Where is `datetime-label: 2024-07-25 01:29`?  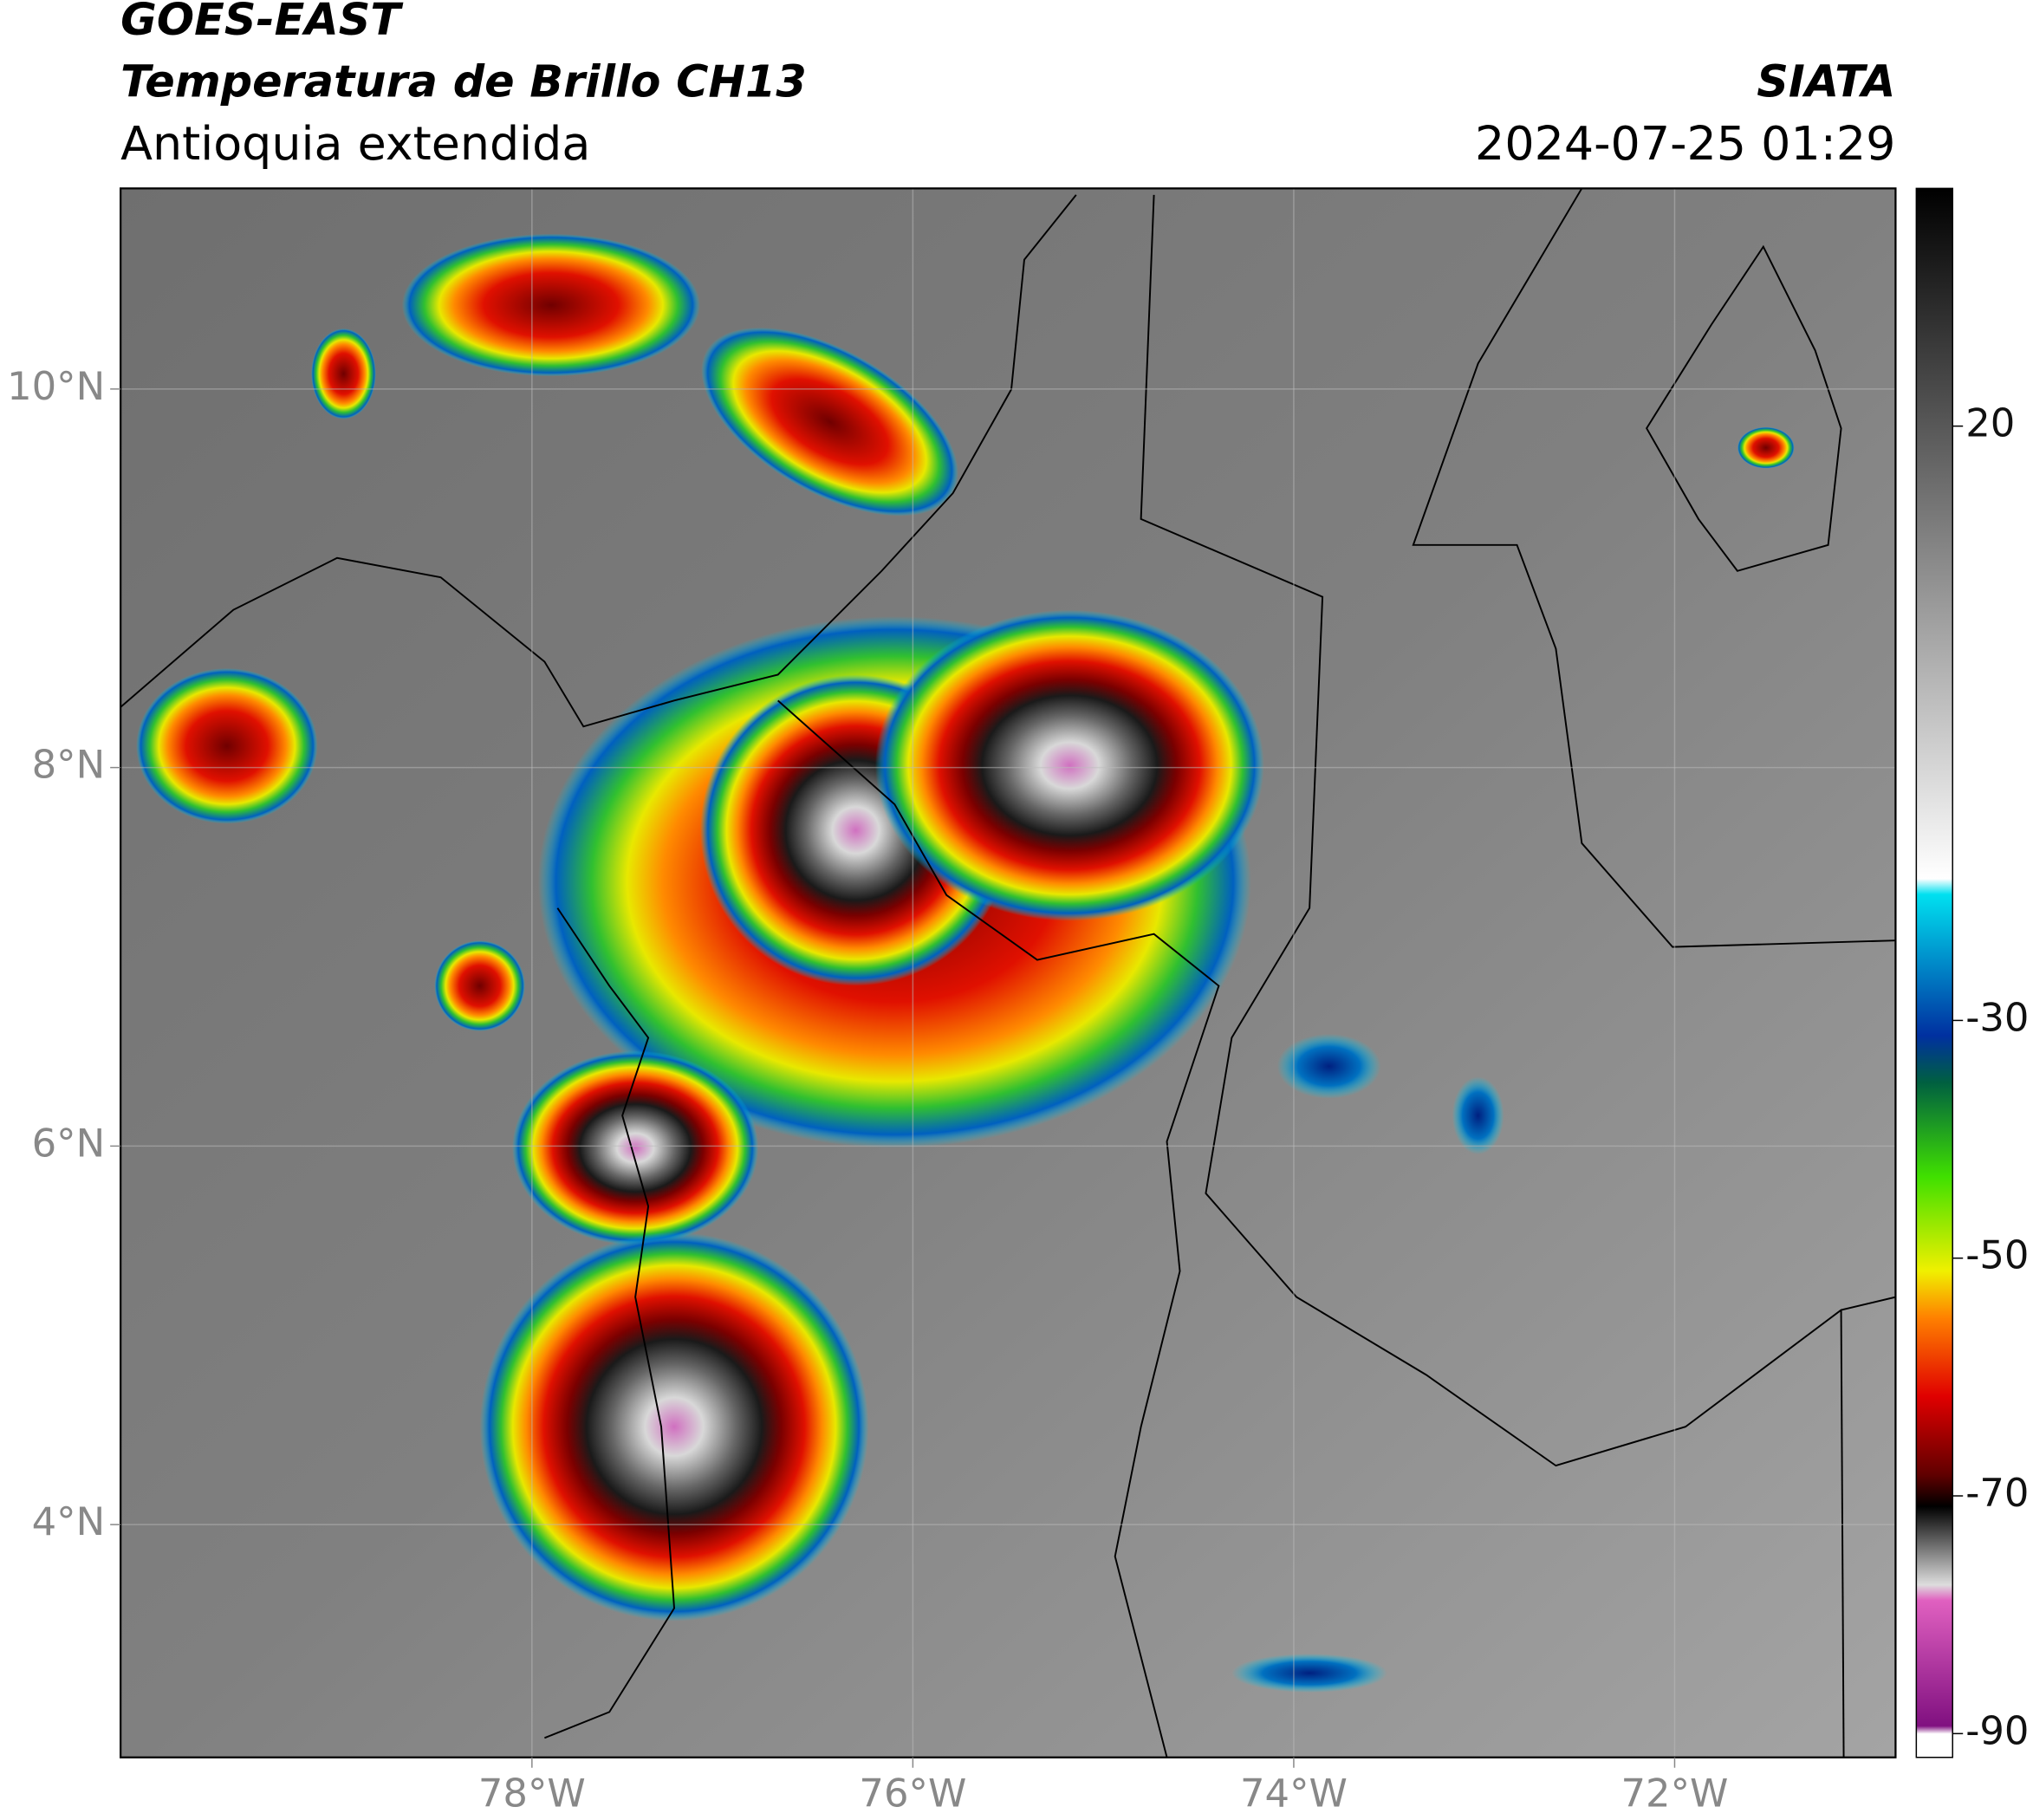
datetime-label: 2024-07-25 01:29 is located at coordinates (1685, 143).